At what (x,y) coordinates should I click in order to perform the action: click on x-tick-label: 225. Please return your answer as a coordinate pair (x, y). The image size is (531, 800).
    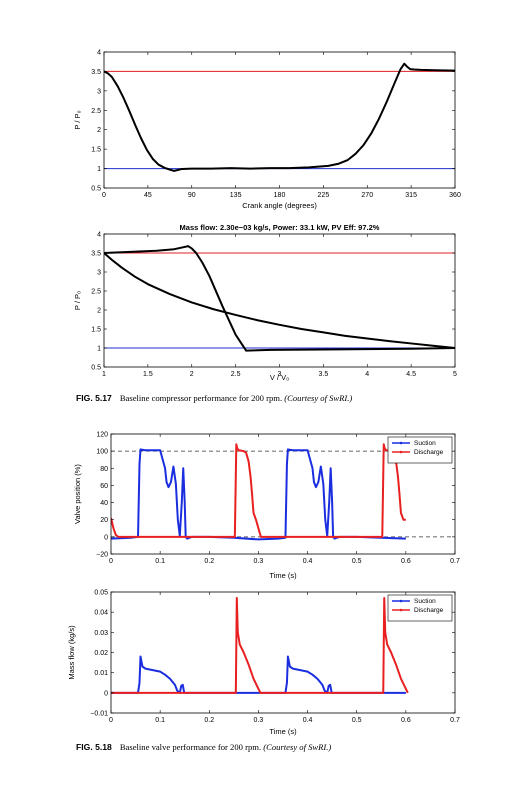
    Looking at the image, I should click on (324, 195).